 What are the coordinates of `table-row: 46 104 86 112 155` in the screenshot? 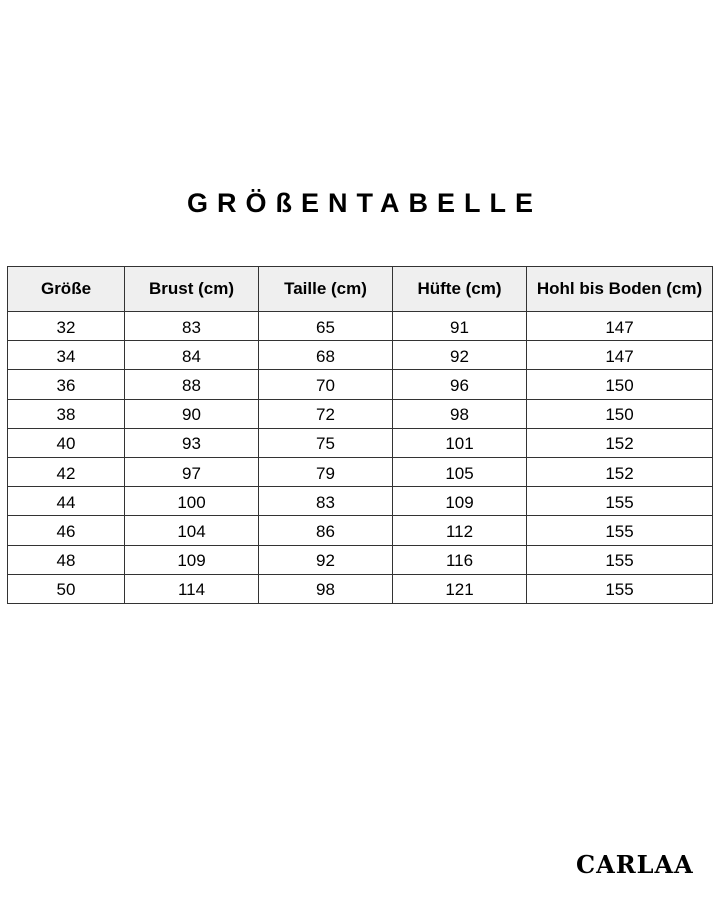 It's located at (360, 530).